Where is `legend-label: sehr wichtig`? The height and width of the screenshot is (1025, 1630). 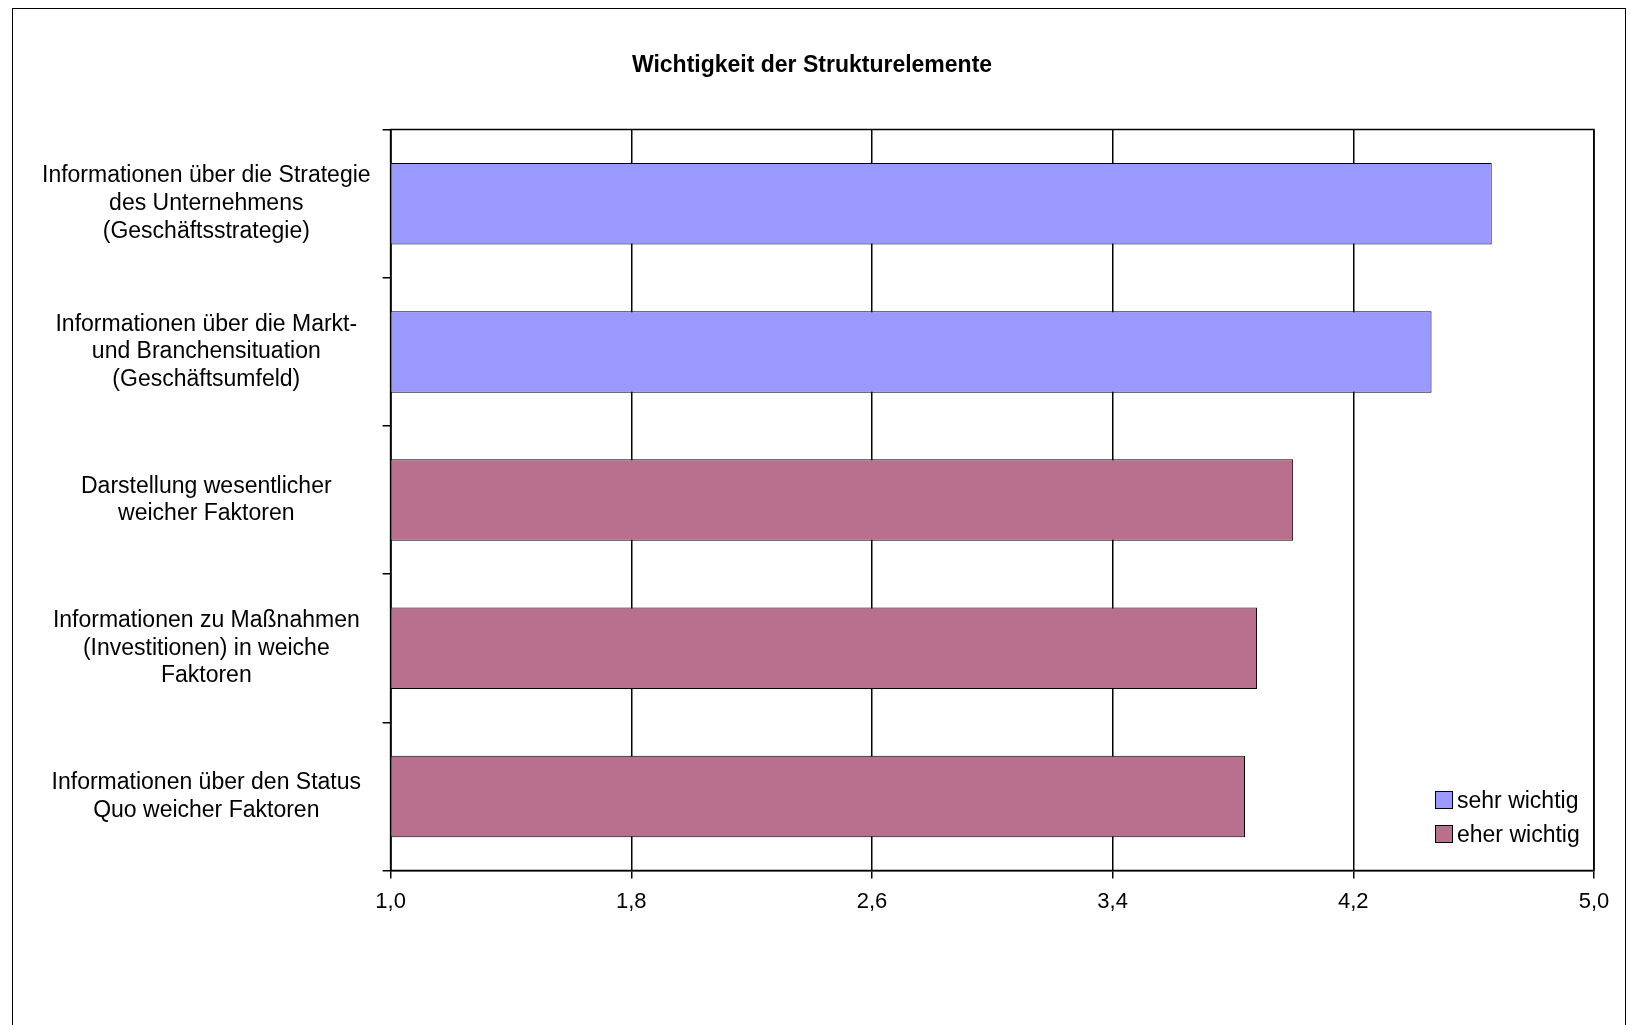 legend-label: sehr wichtig is located at coordinates (1518, 800).